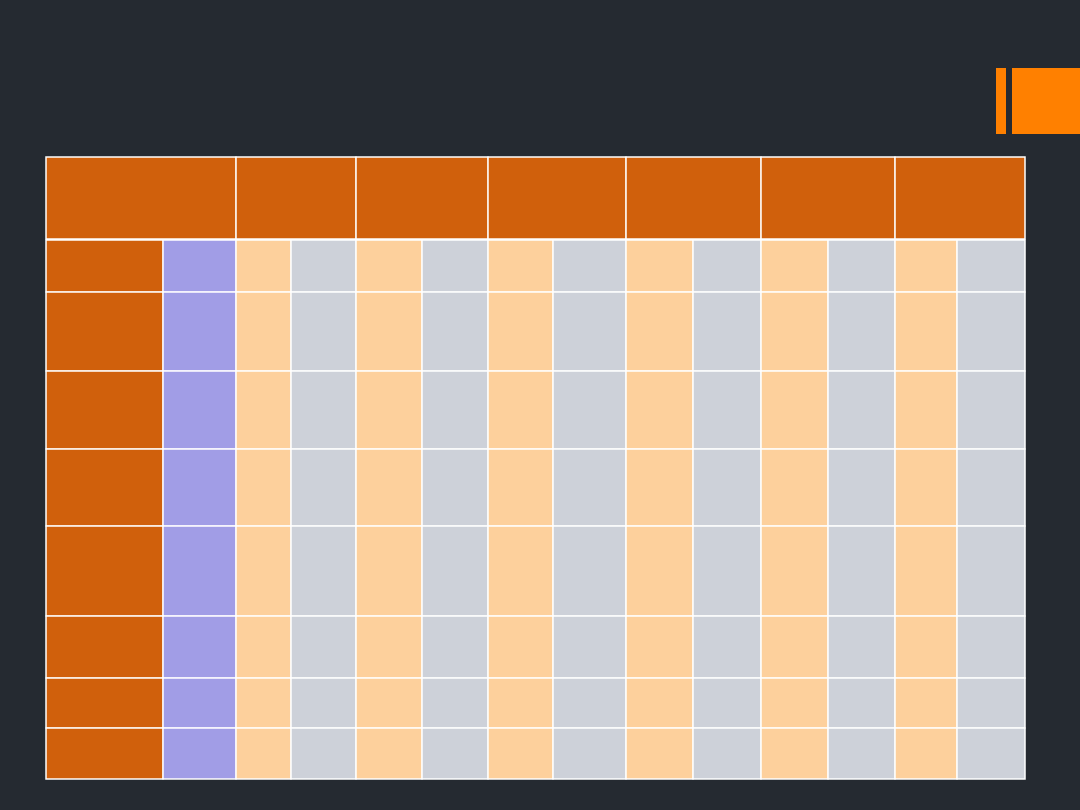 The image size is (1080, 810). What do you see at coordinates (1046, 101) in the screenshot?
I see `accent-block` at bounding box center [1046, 101].